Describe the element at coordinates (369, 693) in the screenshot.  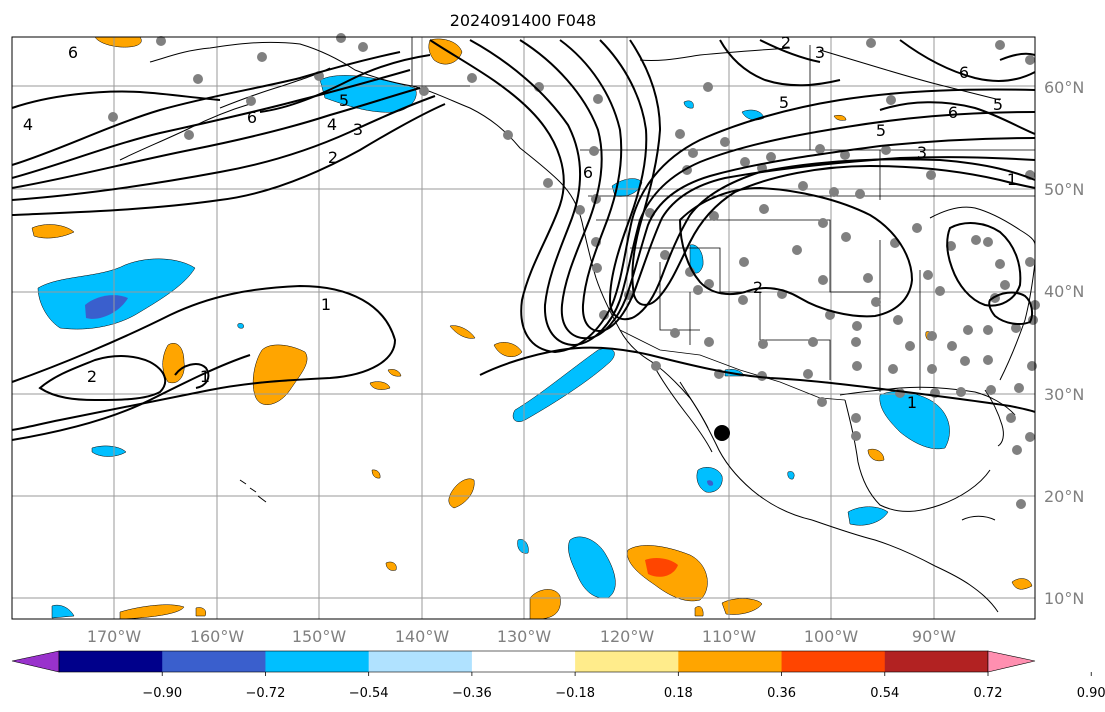
I see `colorbar-tick-label: −0.54` at that location.